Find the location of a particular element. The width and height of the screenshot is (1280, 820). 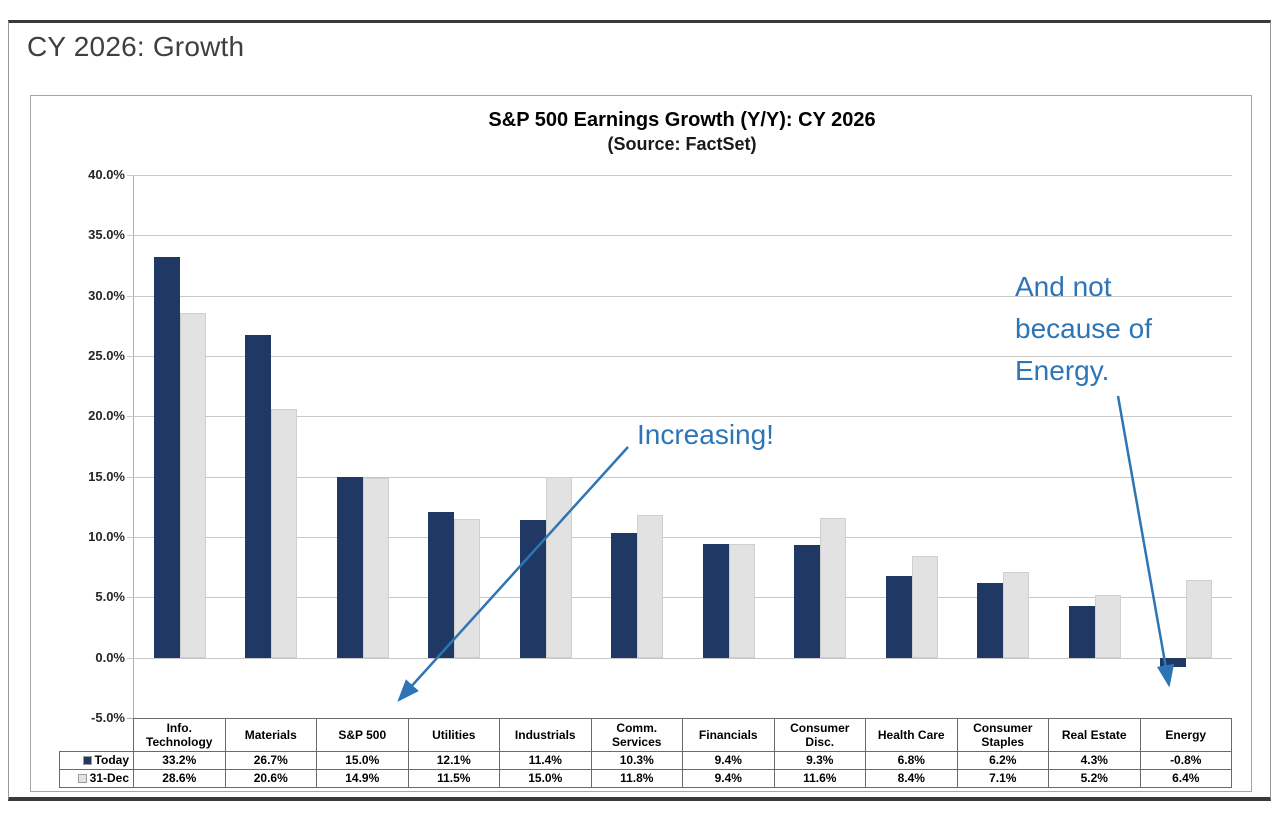

column-header: Utilities is located at coordinates (453, 735).